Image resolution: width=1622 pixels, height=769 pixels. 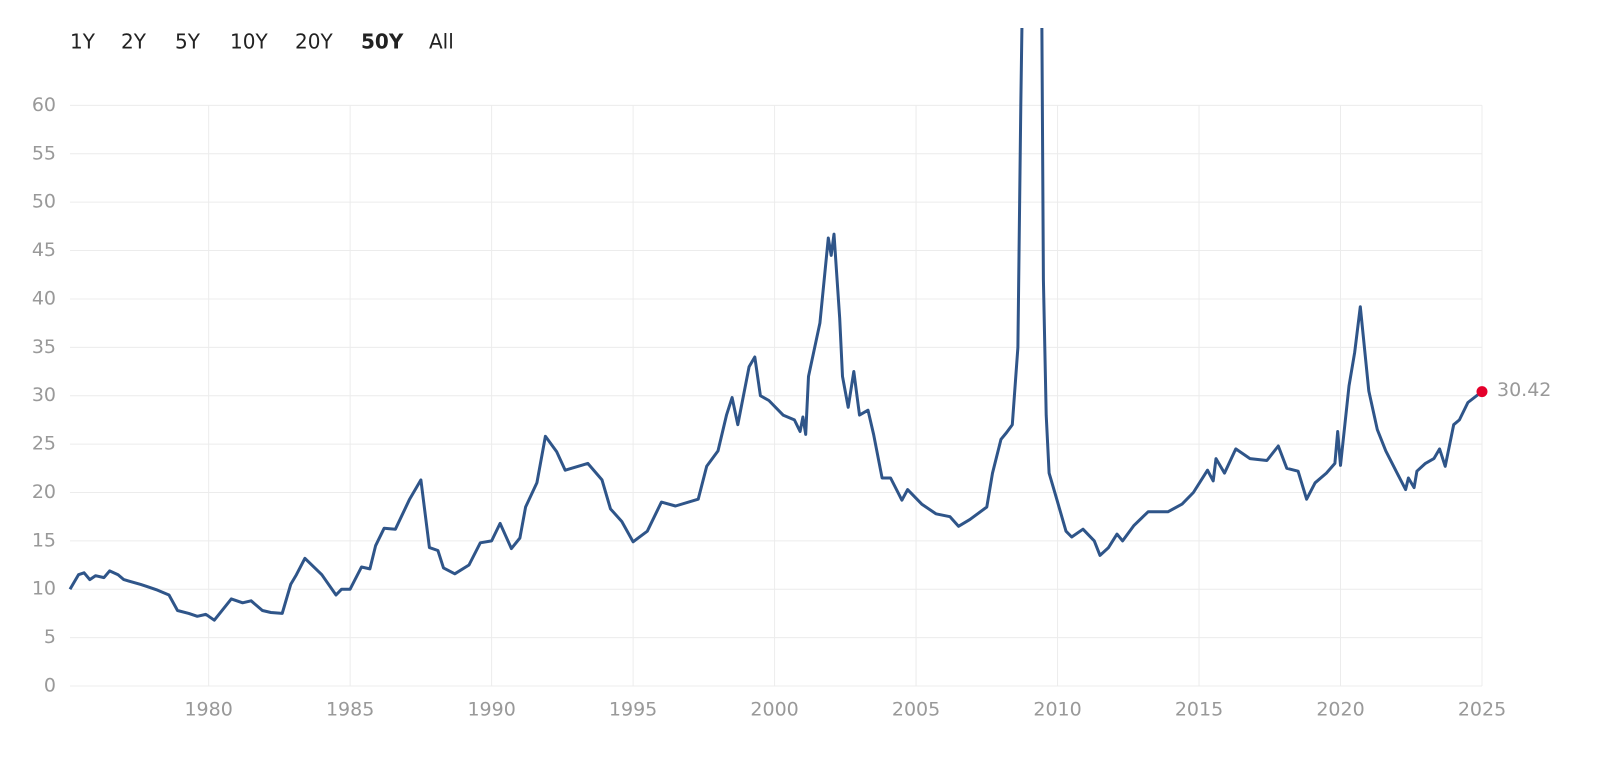 I want to click on x-tick-label: 1980, so click(x=208, y=710).